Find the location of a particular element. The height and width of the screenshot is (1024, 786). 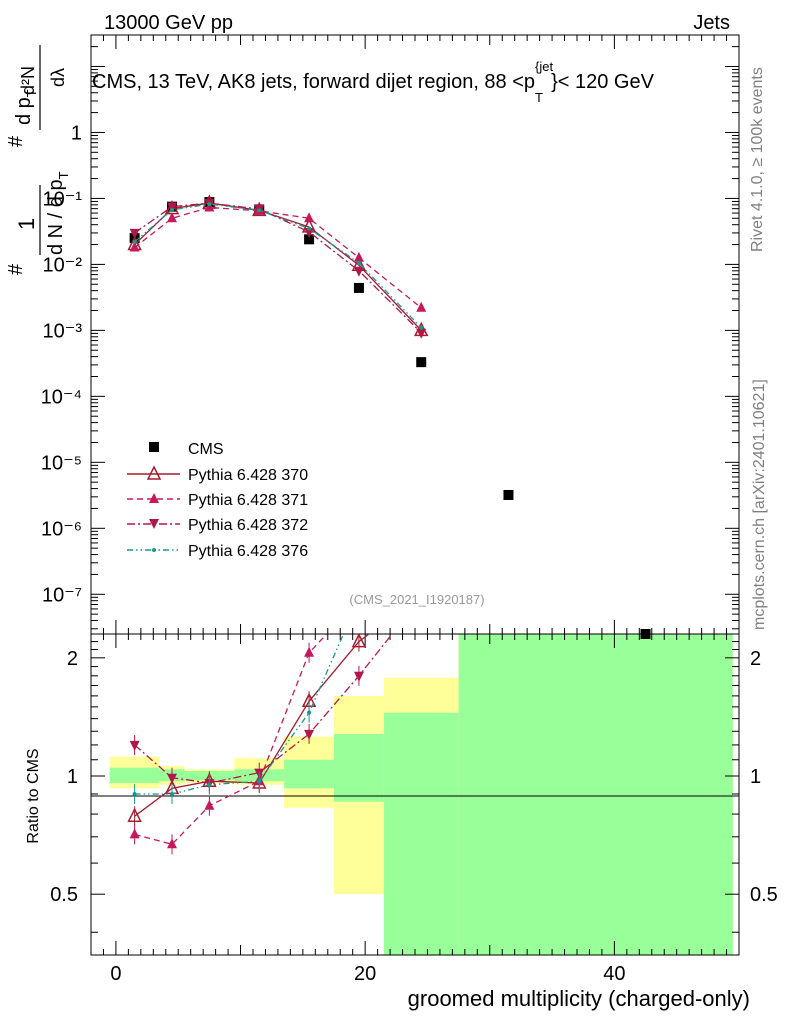

mcplots-label: mcplots.cern.ch [arXiv:2401.10621] is located at coordinates (759, 504).